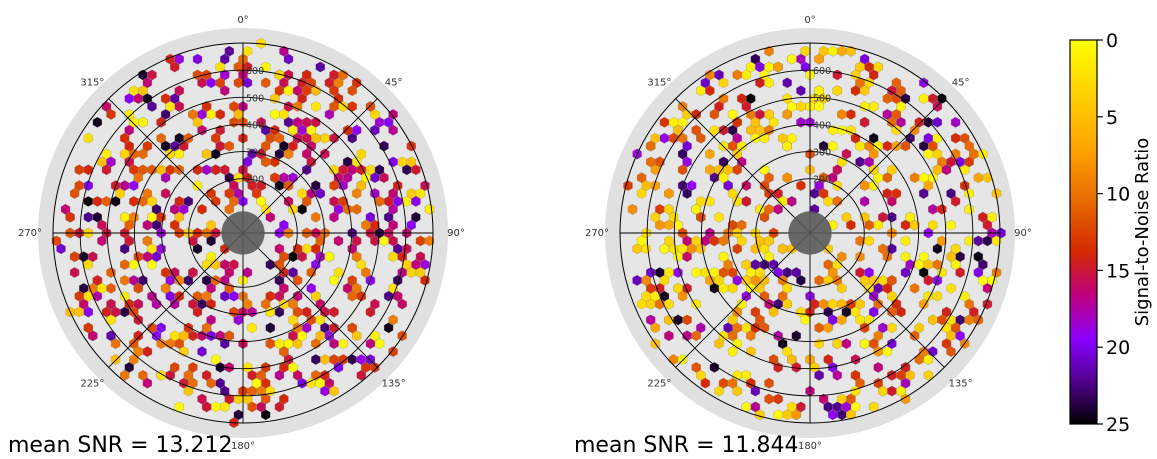 This screenshot has height=459, width=1157. I want to click on colorbar-tick-label: 25, so click(1118, 425).